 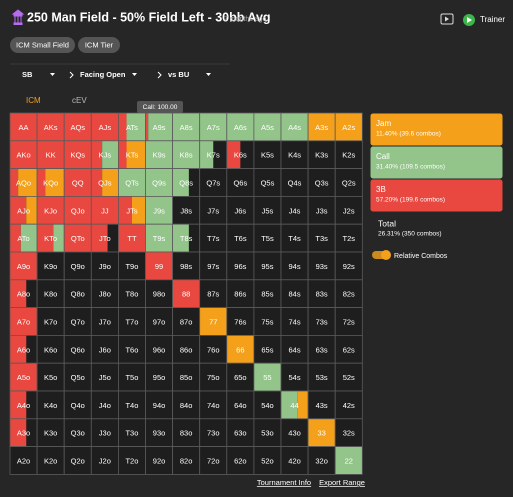 I want to click on tab-active: ICM, so click(x=33, y=100).